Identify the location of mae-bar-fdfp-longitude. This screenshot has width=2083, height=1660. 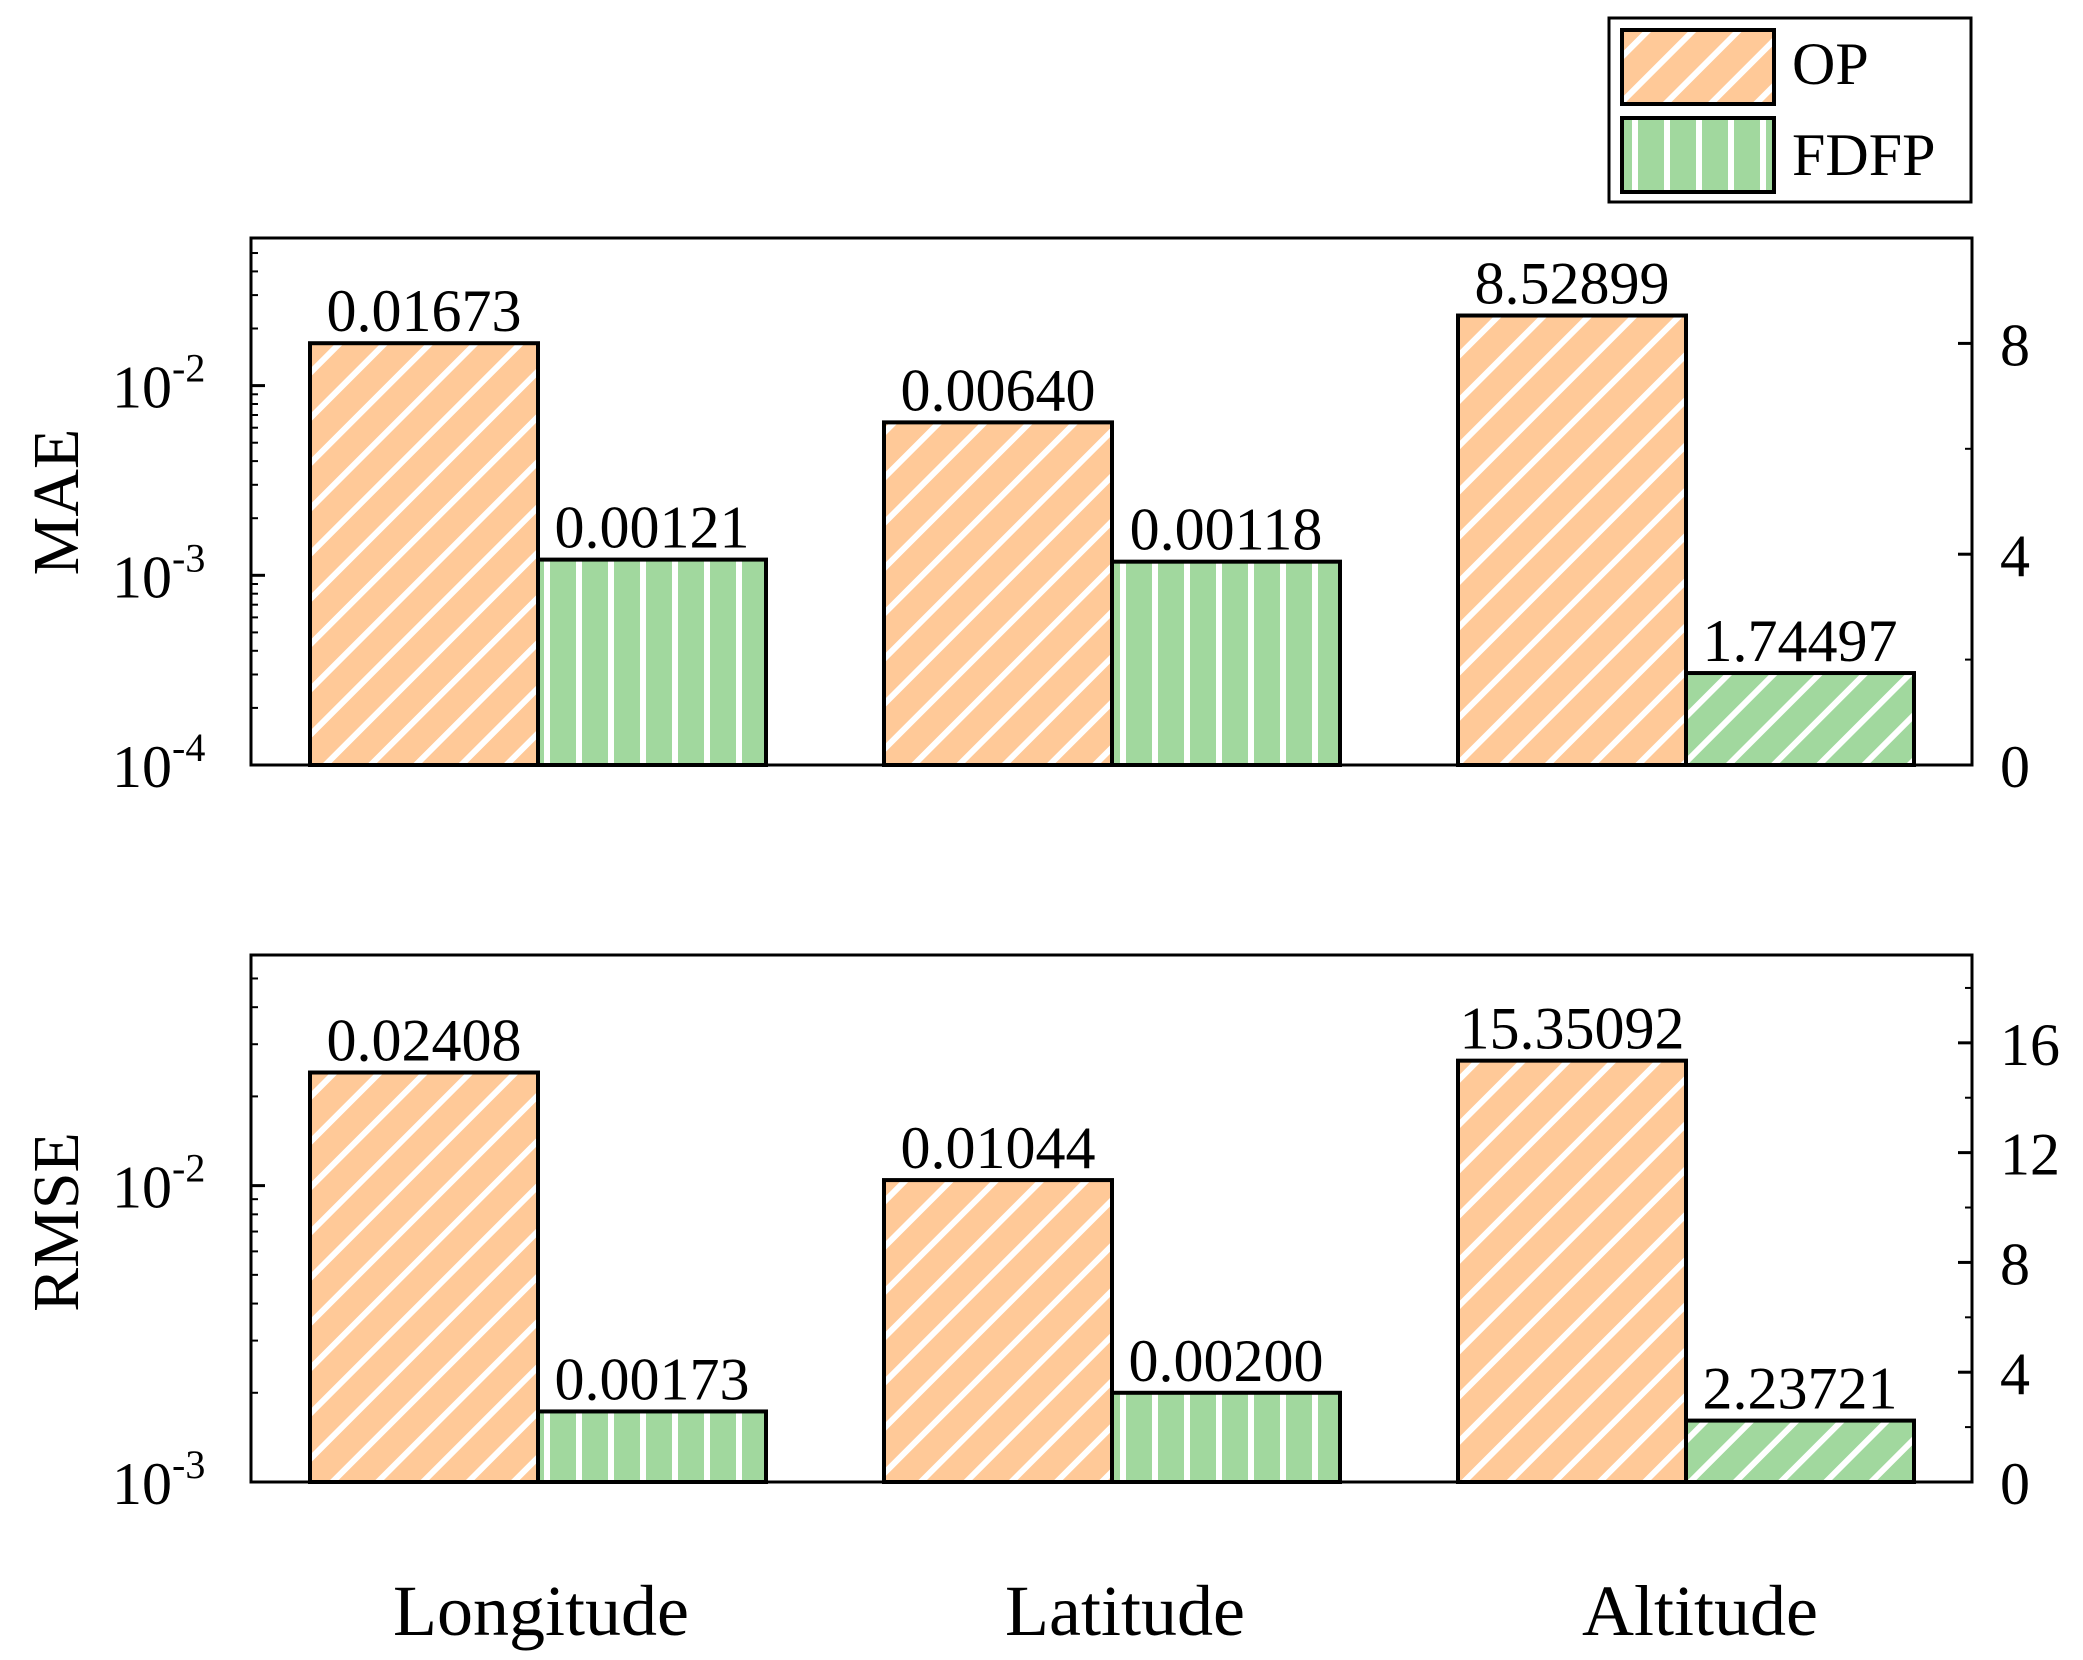
(652, 662).